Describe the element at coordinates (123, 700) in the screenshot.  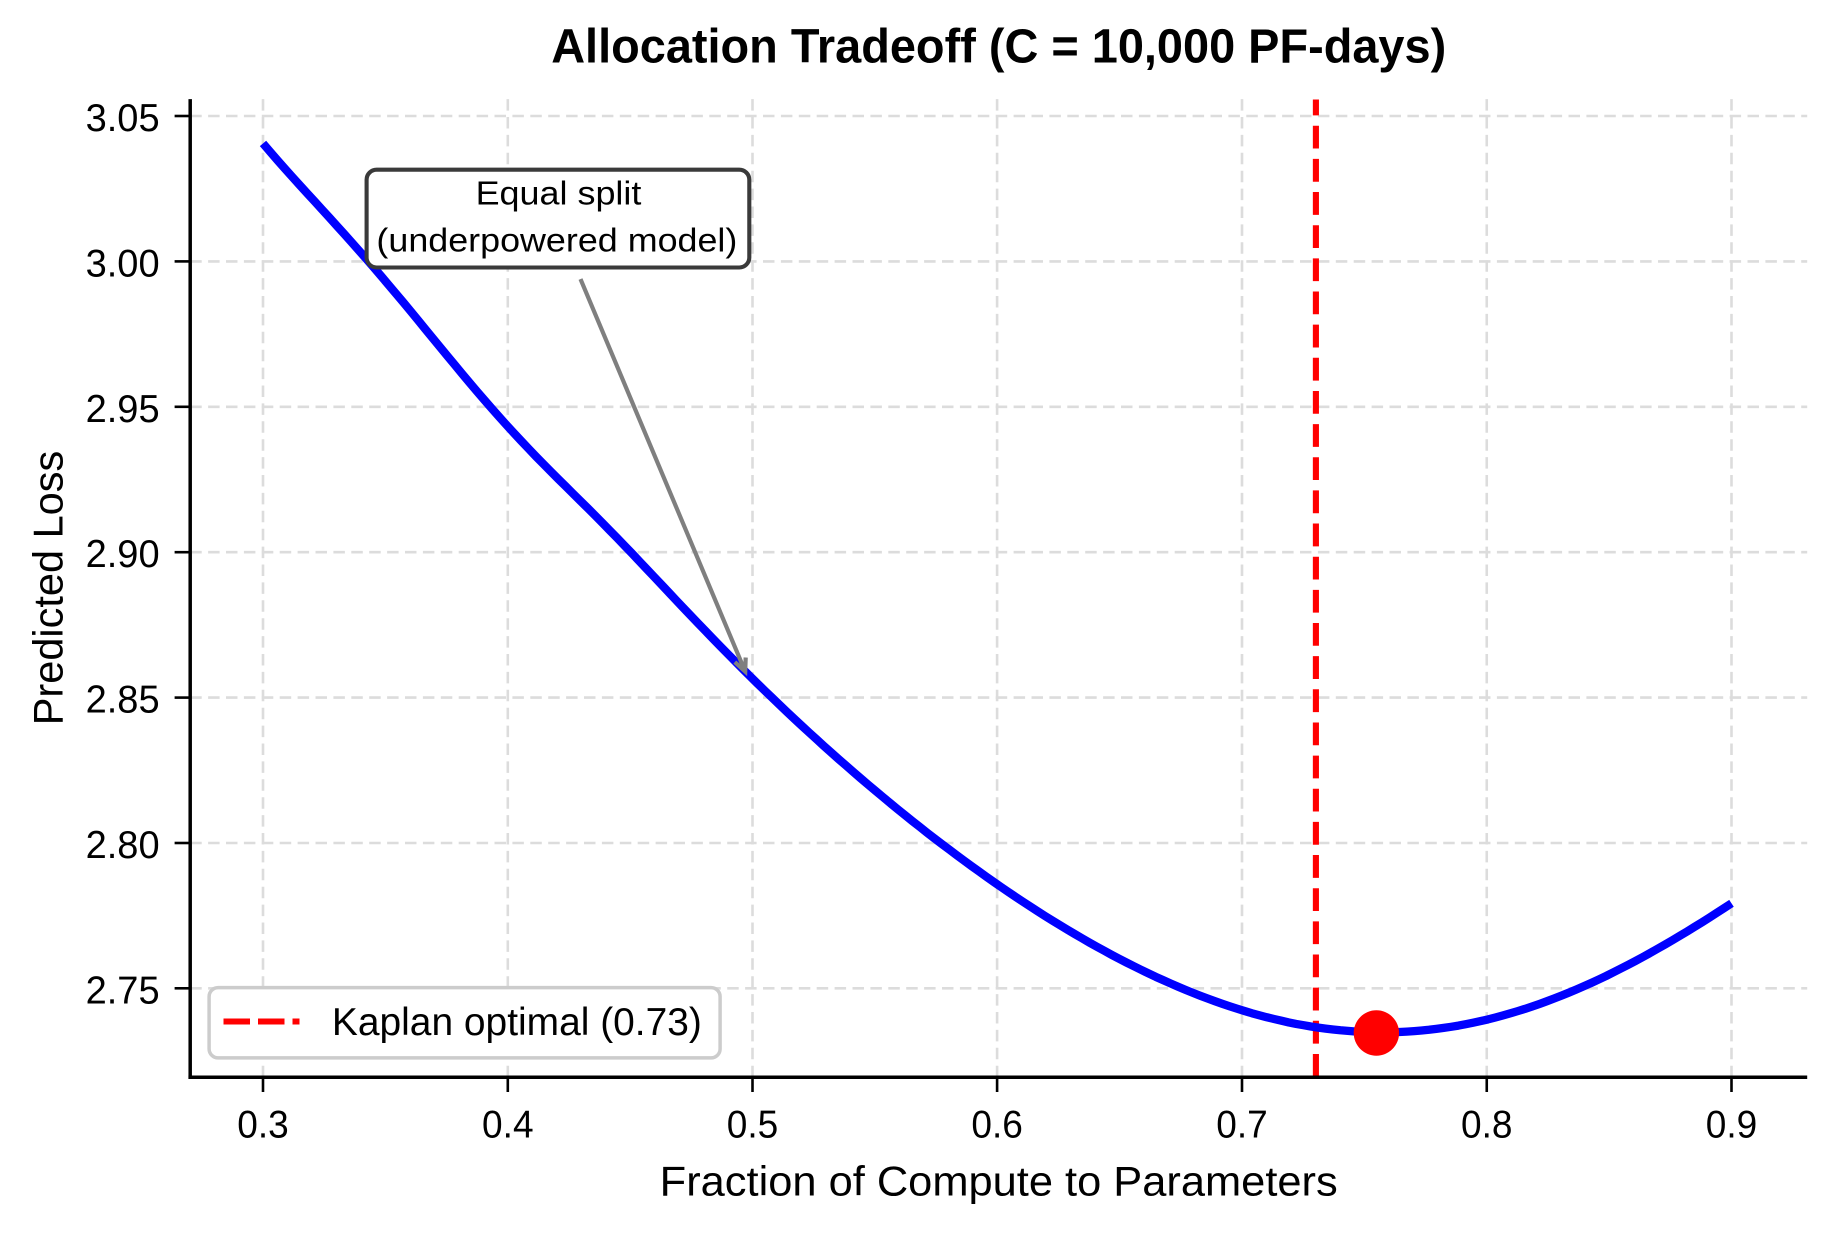
I see `svg-text: 2.85` at that location.